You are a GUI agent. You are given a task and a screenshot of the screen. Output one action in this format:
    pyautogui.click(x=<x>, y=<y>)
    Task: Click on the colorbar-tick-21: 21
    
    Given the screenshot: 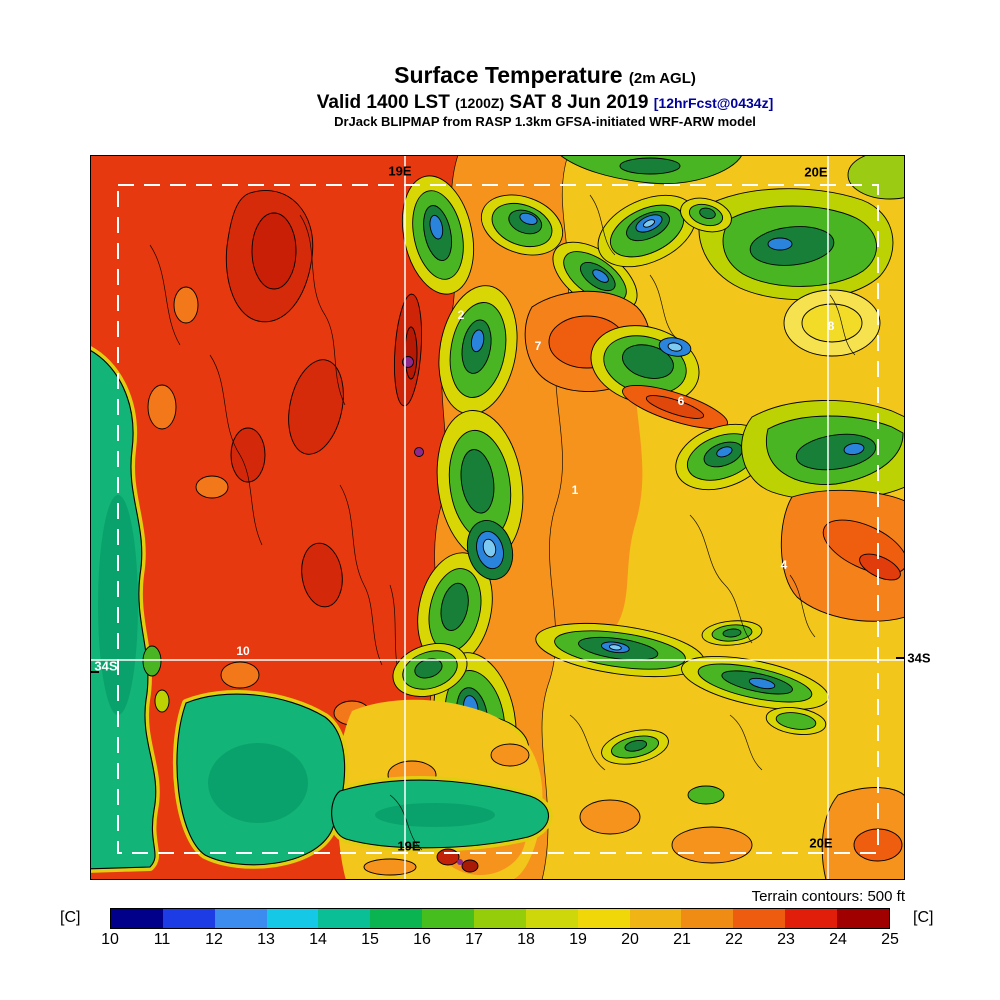 What is the action you would take?
    pyautogui.click(x=682, y=939)
    